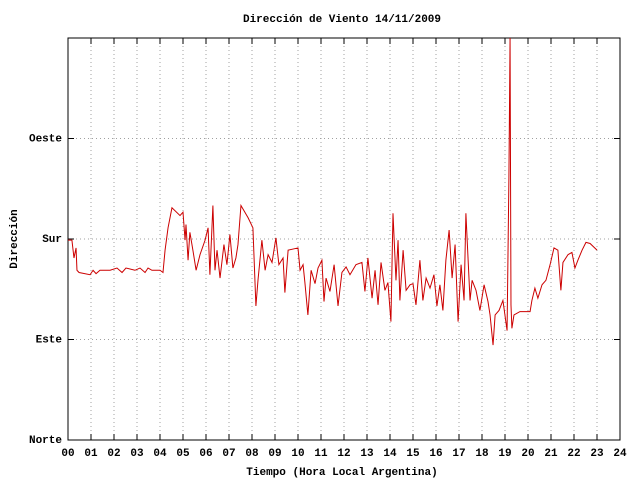 Image resolution: width=640 pixels, height=480 pixels. What do you see at coordinates (342, 20) in the screenshot?
I see `chart-title: Dirección de Viento 14/11/2009` at bounding box center [342, 20].